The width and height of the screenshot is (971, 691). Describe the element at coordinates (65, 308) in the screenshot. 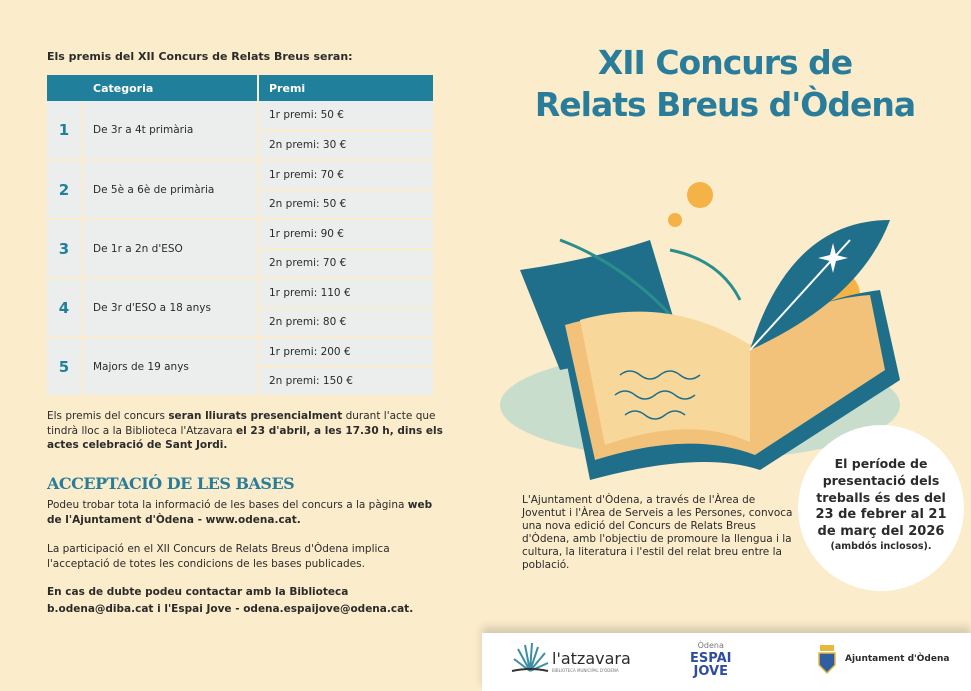

I see `category-number: 4` at that location.